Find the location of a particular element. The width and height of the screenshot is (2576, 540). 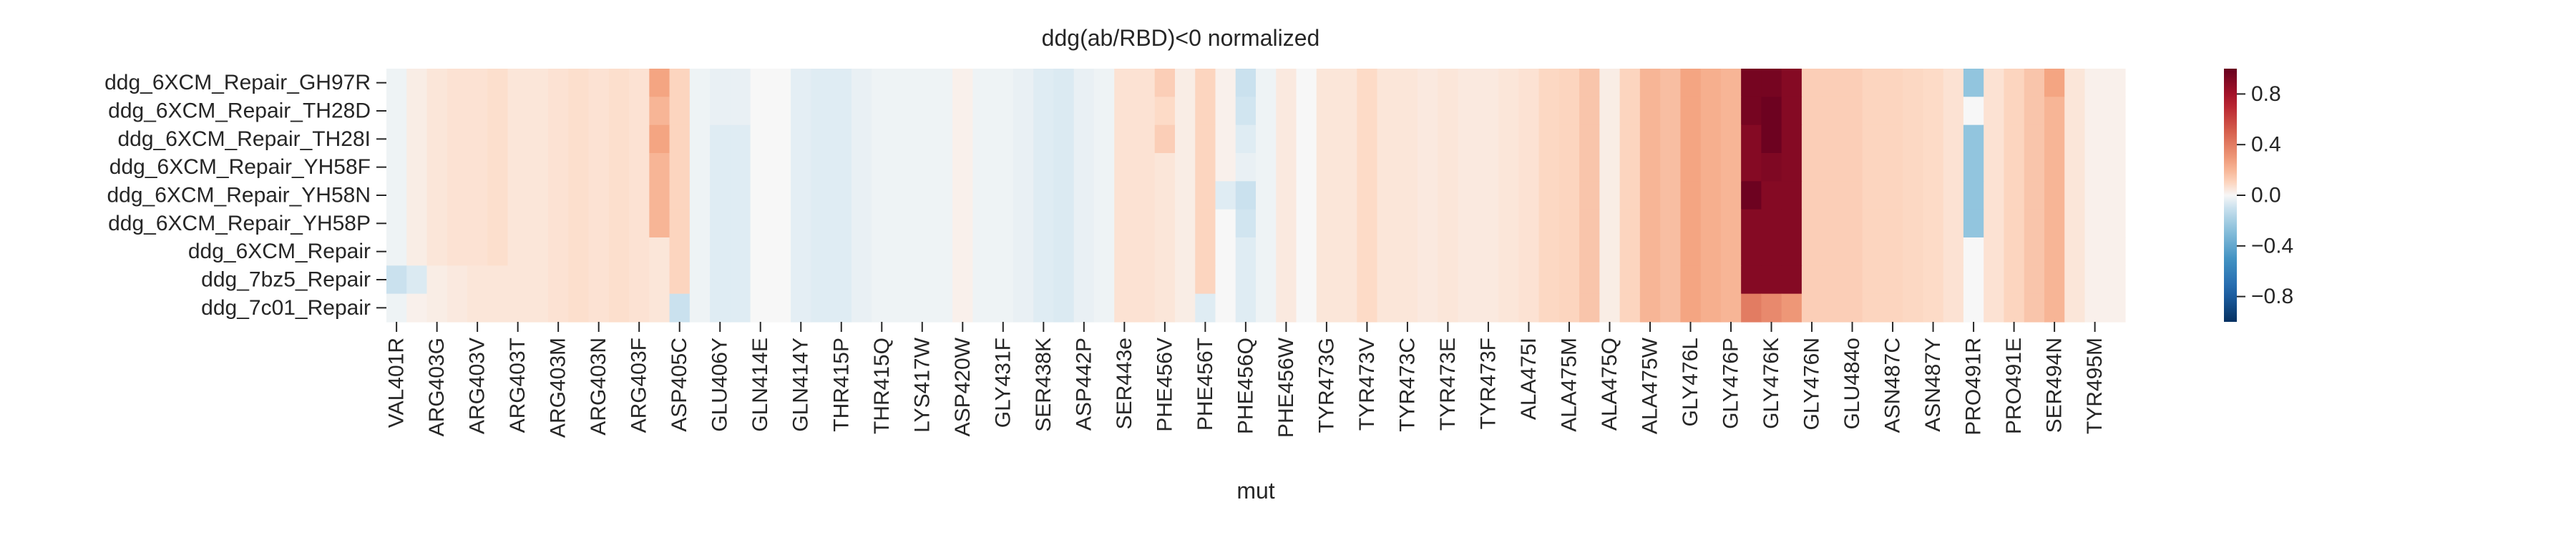

x-tick-label: PRO491R is located at coordinates (1974, 387).